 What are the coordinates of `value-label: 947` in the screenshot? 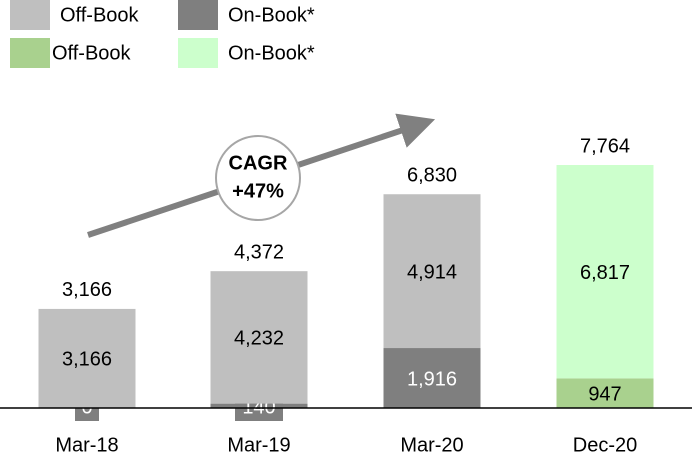 It's located at (604, 394).